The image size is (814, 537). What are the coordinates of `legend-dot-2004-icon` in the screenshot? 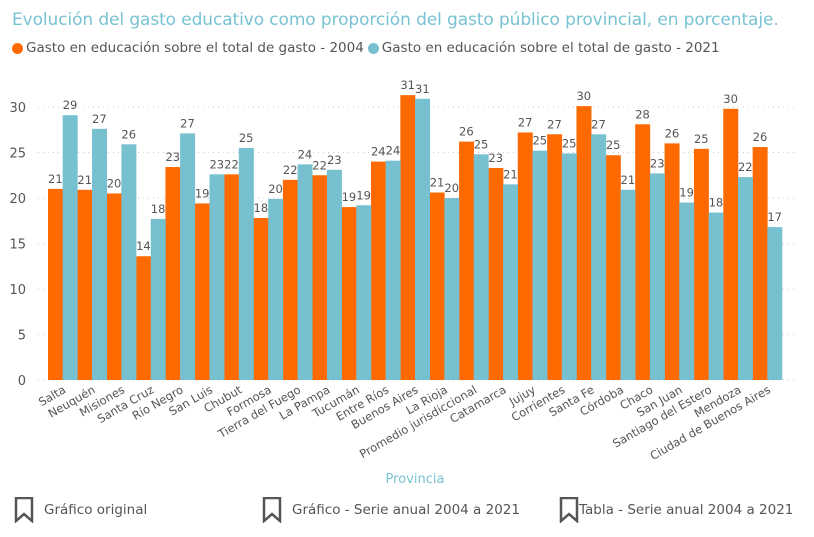 It's located at (17, 48).